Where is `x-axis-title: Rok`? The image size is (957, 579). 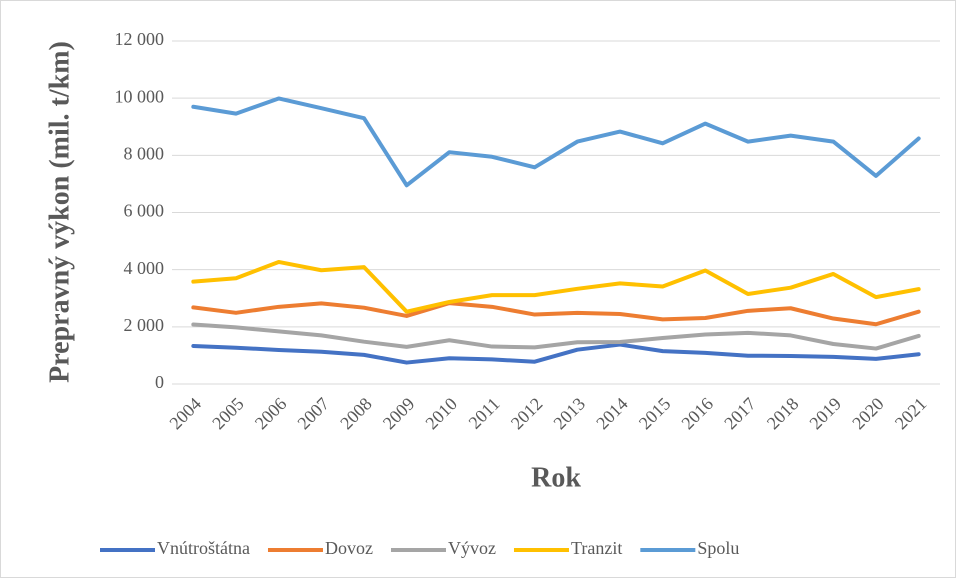
x-axis-title: Rok is located at coordinates (556, 477).